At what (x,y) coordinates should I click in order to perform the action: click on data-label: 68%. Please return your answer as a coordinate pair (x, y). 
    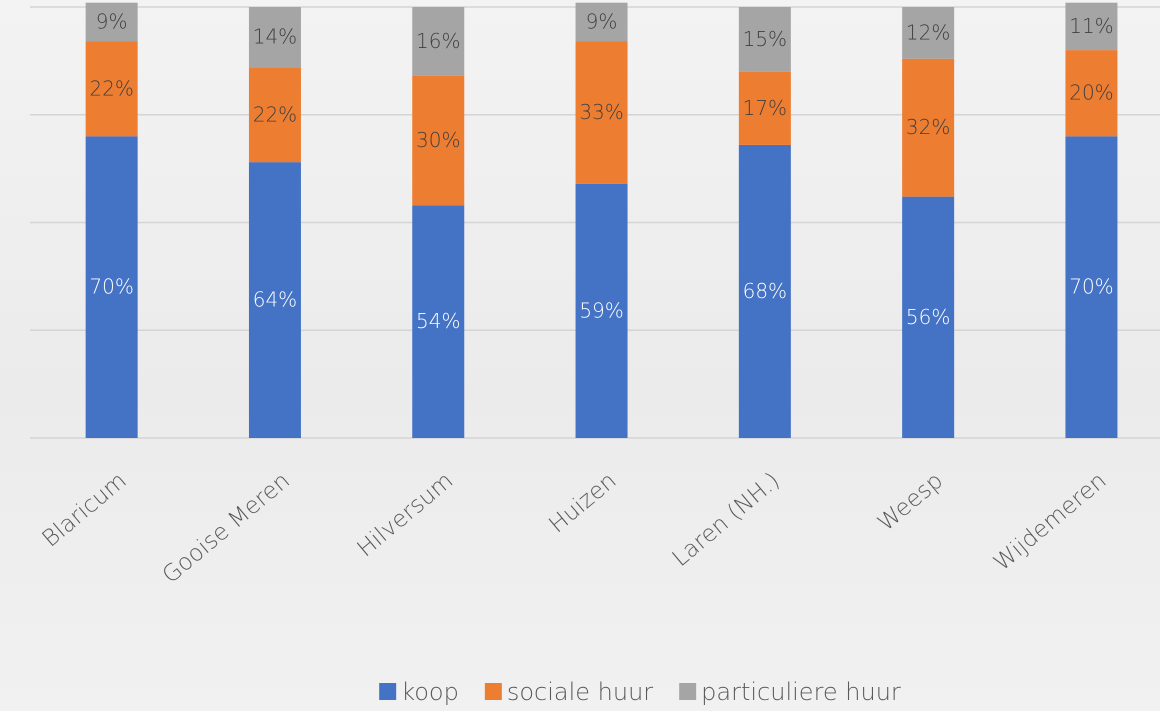
    Looking at the image, I should click on (765, 291).